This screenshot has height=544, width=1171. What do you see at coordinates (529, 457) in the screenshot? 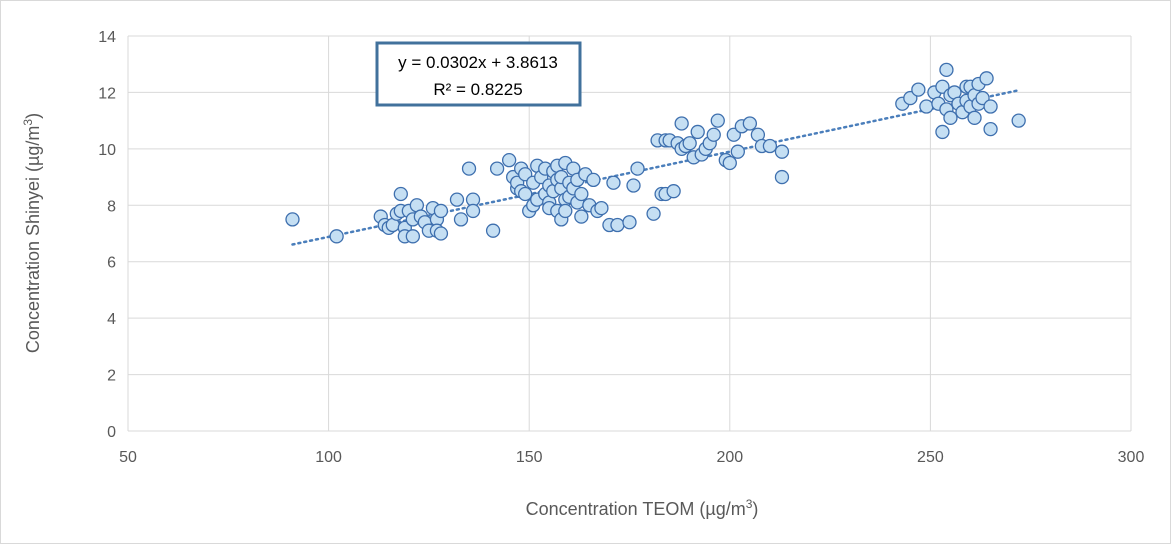
I see `x-tick-label: 150` at bounding box center [529, 457].